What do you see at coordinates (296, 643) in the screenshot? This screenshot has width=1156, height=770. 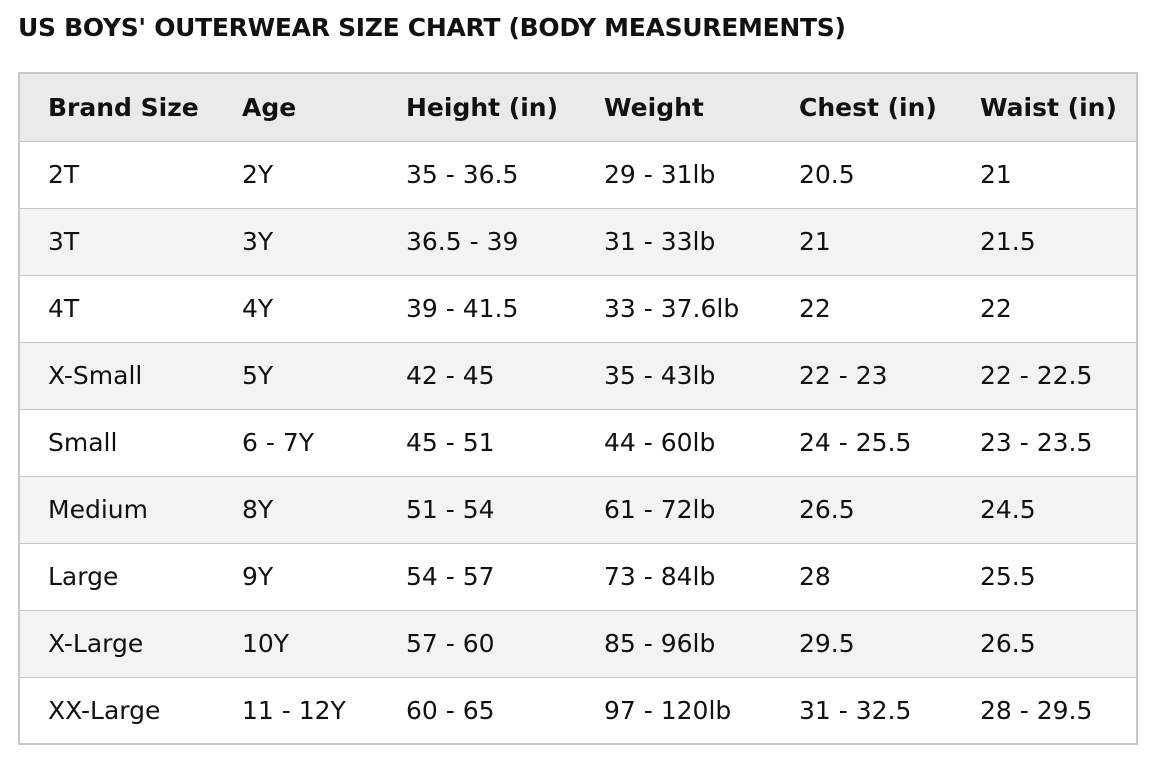 I see `table-cell: 10Y` at bounding box center [296, 643].